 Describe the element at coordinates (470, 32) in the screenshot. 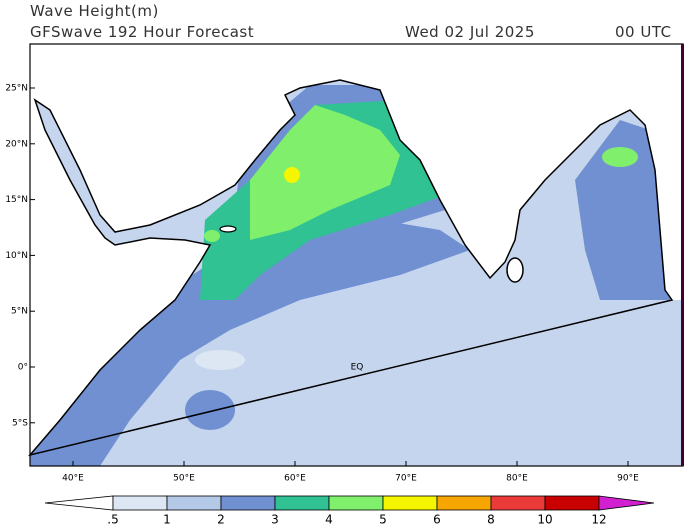

I see `date: Wed 02 Jul 2025` at that location.